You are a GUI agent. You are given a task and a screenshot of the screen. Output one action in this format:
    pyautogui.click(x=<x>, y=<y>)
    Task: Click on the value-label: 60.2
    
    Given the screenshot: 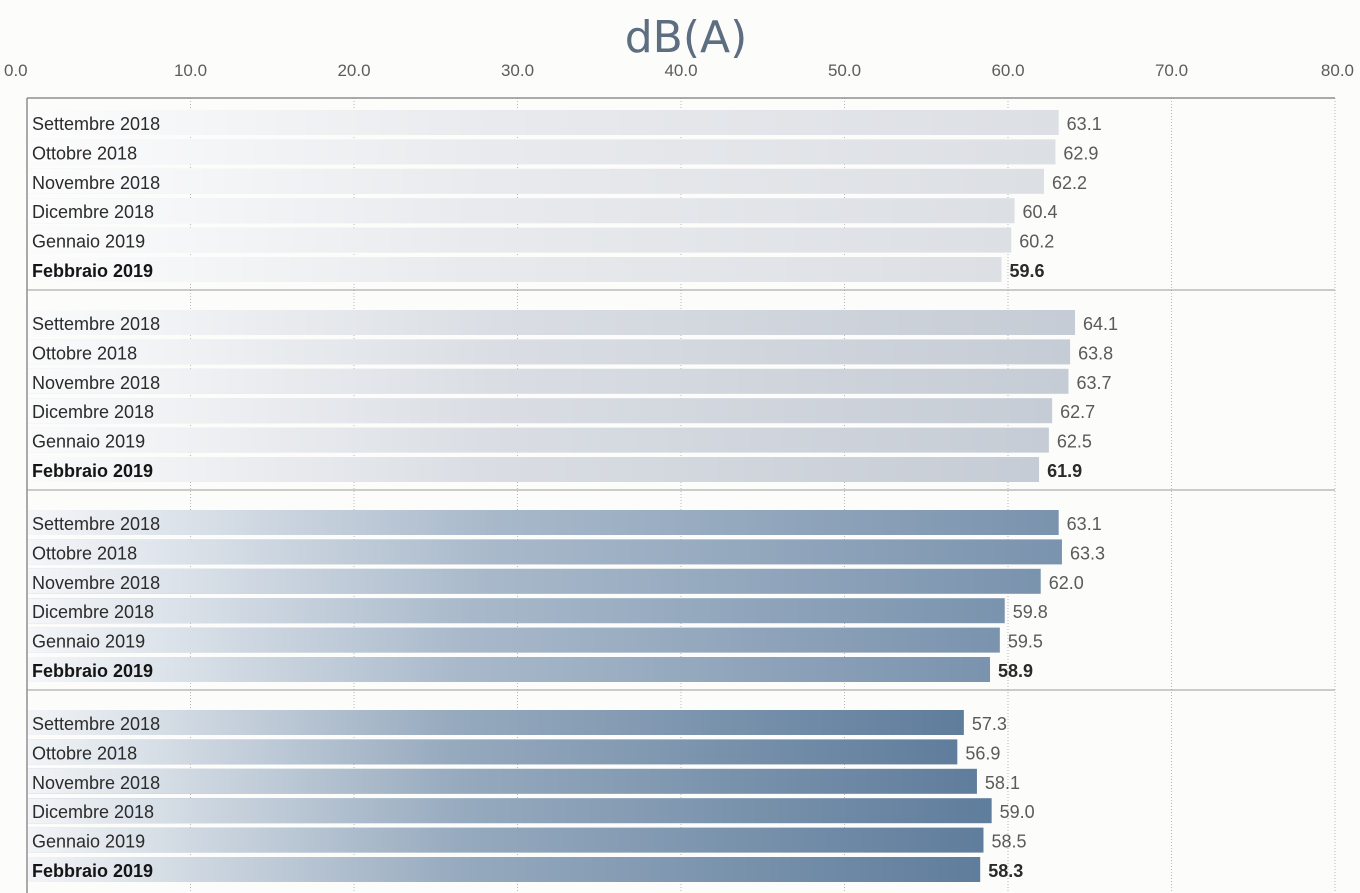 What is the action you would take?
    pyautogui.click(x=1036, y=242)
    